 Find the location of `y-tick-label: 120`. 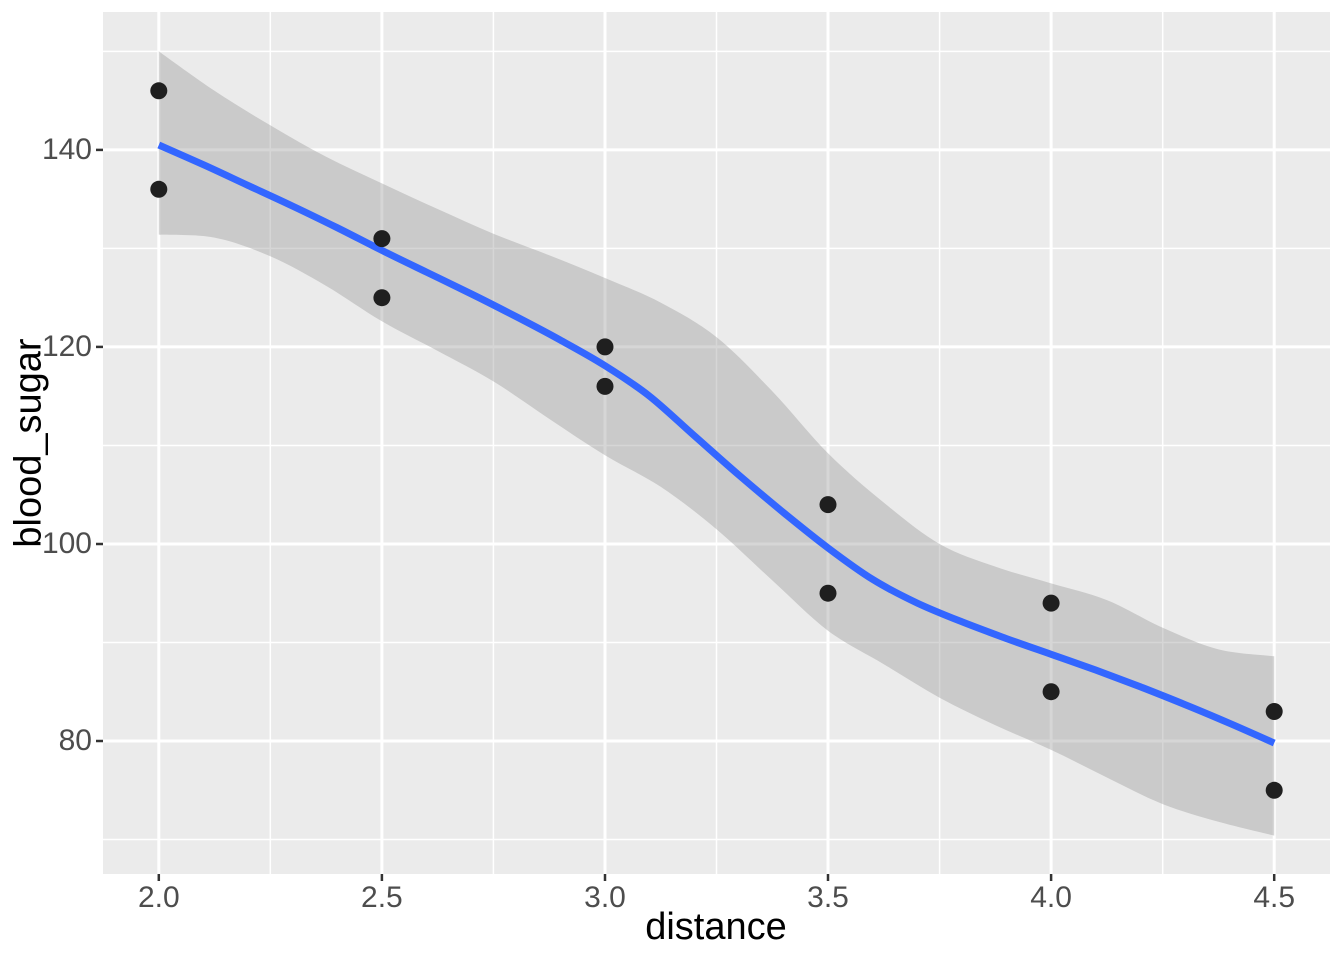

y-tick-label: 120 is located at coordinates (66, 346).